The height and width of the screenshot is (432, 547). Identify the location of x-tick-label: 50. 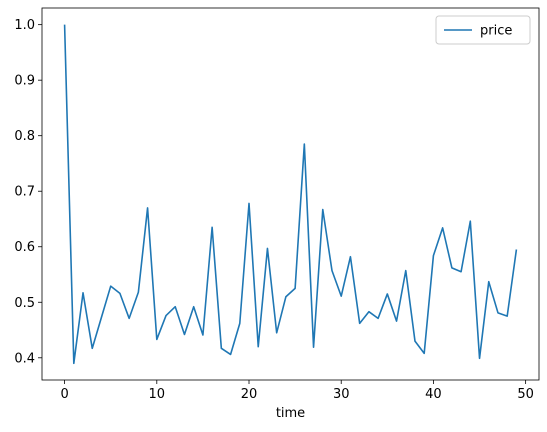
(525, 394).